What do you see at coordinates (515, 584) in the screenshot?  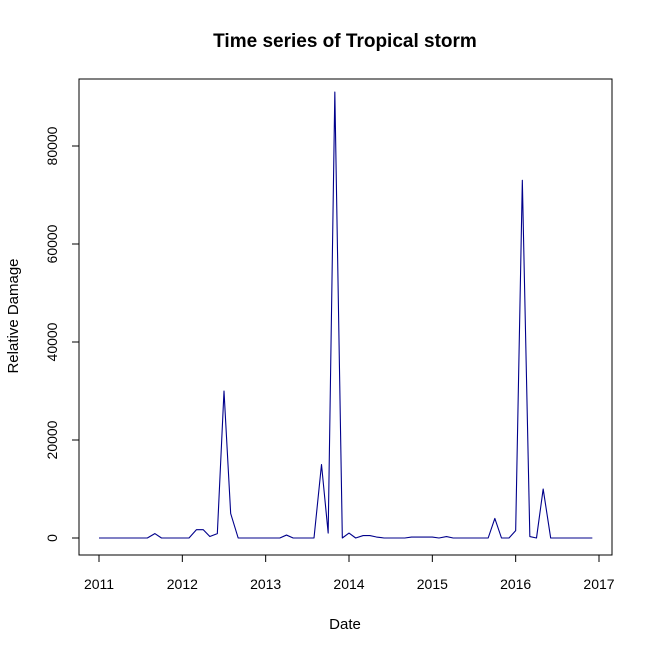 I see `x-tick-label: 2016` at bounding box center [515, 584].